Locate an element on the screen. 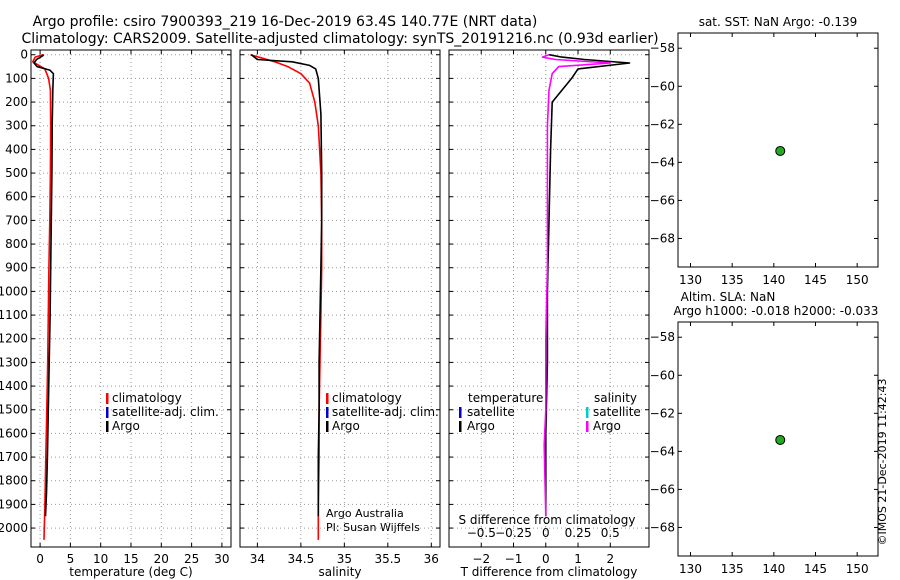 This screenshot has width=900, height=580. x-tick-label: 35 is located at coordinates (344, 559).